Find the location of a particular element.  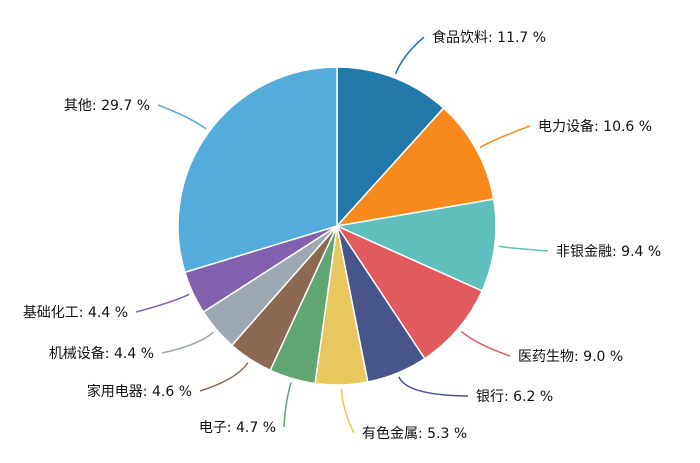

slice-1-wedge is located at coordinates (414, 167).